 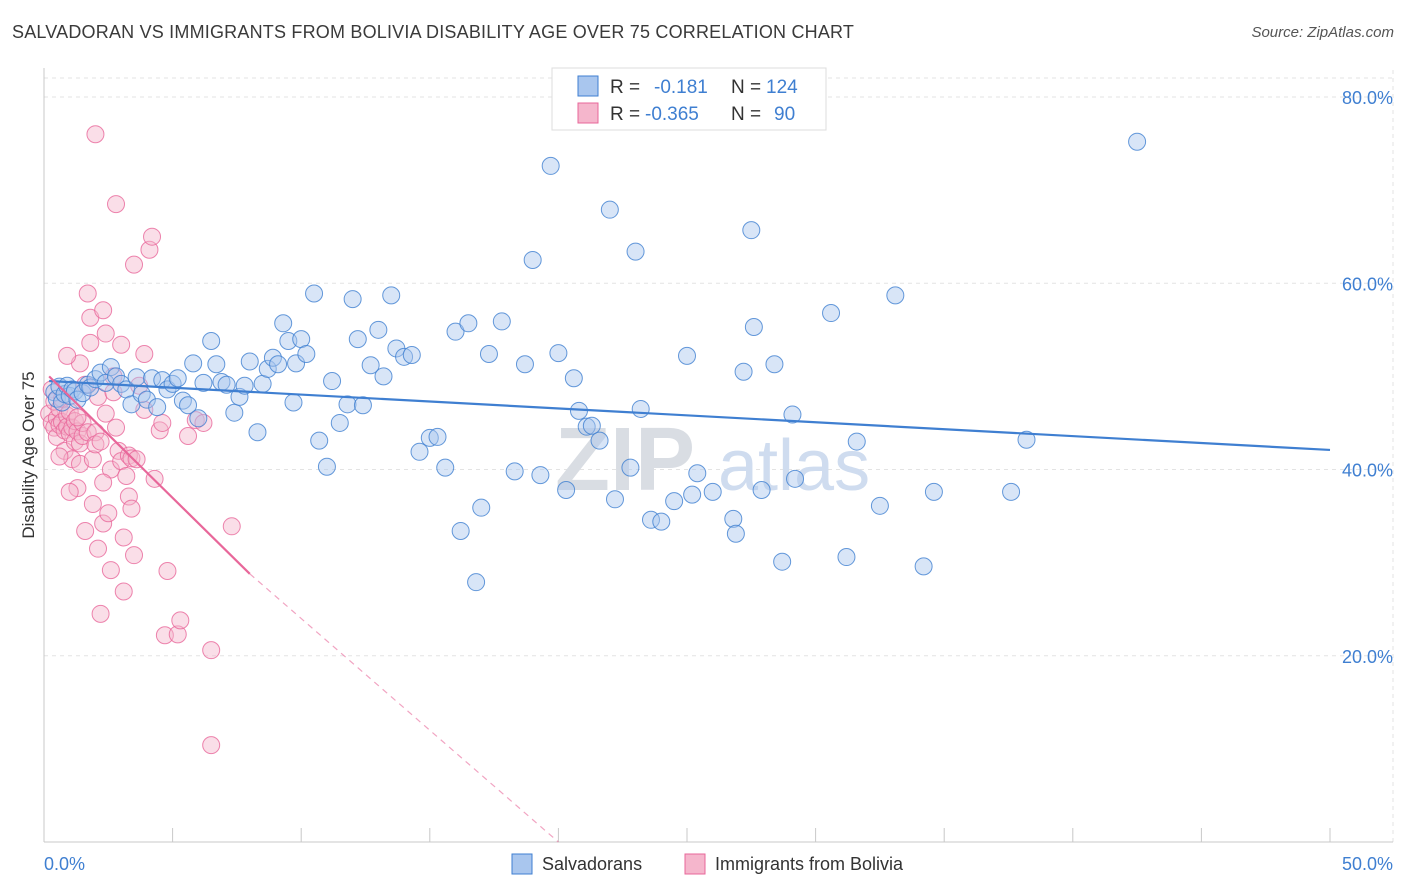 I want to click on y-tick-label-3: 80.0%, so click(x=1367, y=98).